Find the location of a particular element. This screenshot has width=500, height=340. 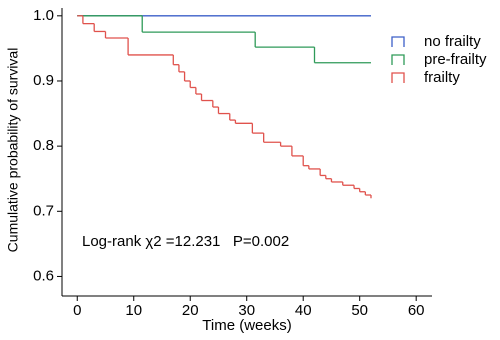

y-axis-label: Cumulative probability of survival is located at coordinates (13, 150).